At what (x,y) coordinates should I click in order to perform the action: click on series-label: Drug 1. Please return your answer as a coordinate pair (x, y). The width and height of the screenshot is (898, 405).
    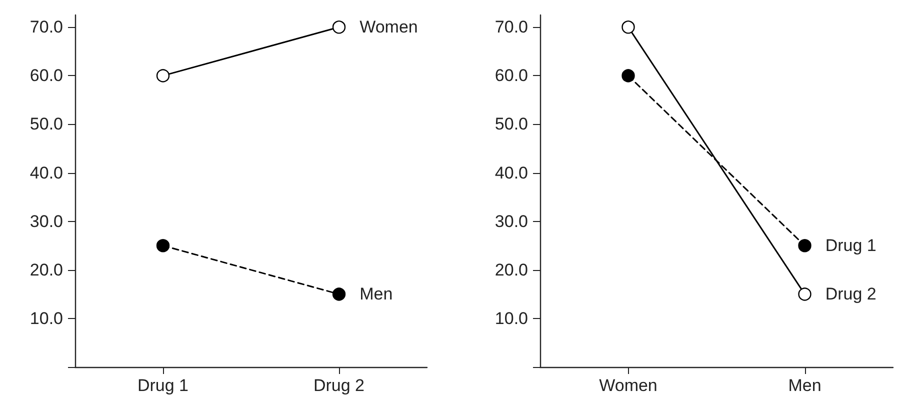
    Looking at the image, I should click on (850, 246).